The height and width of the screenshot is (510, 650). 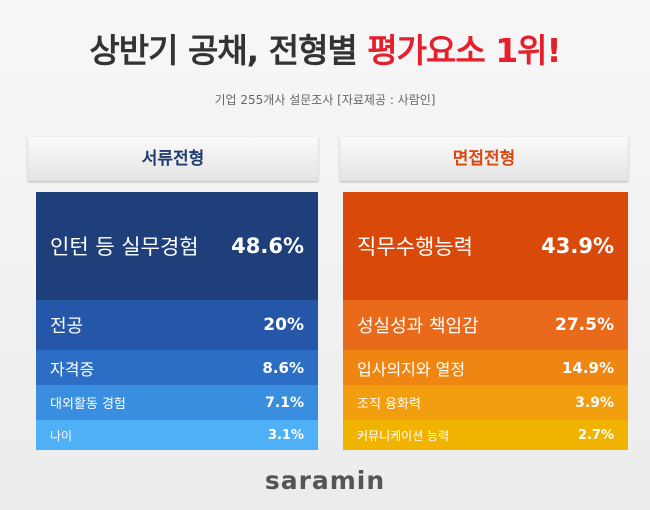 I want to click on row-label: 인턴 등 실무경험, so click(x=124, y=247).